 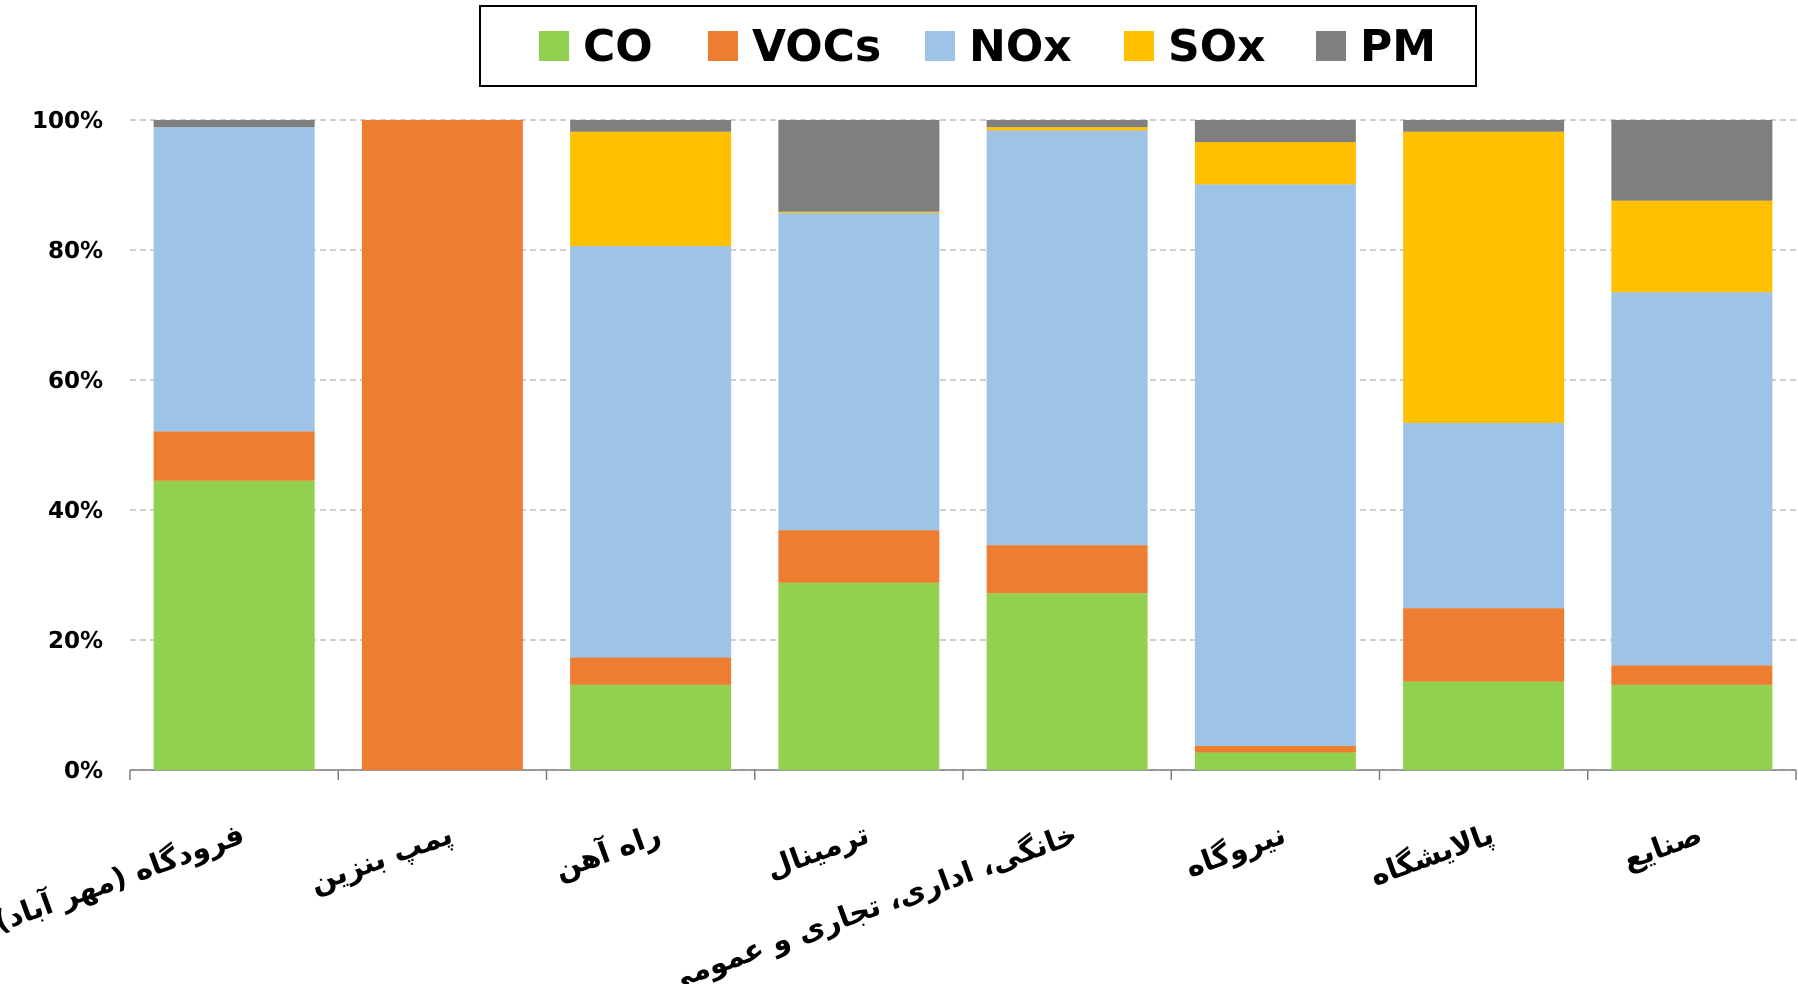 What do you see at coordinates (618, 46) in the screenshot?
I see `legend-label: CO` at bounding box center [618, 46].